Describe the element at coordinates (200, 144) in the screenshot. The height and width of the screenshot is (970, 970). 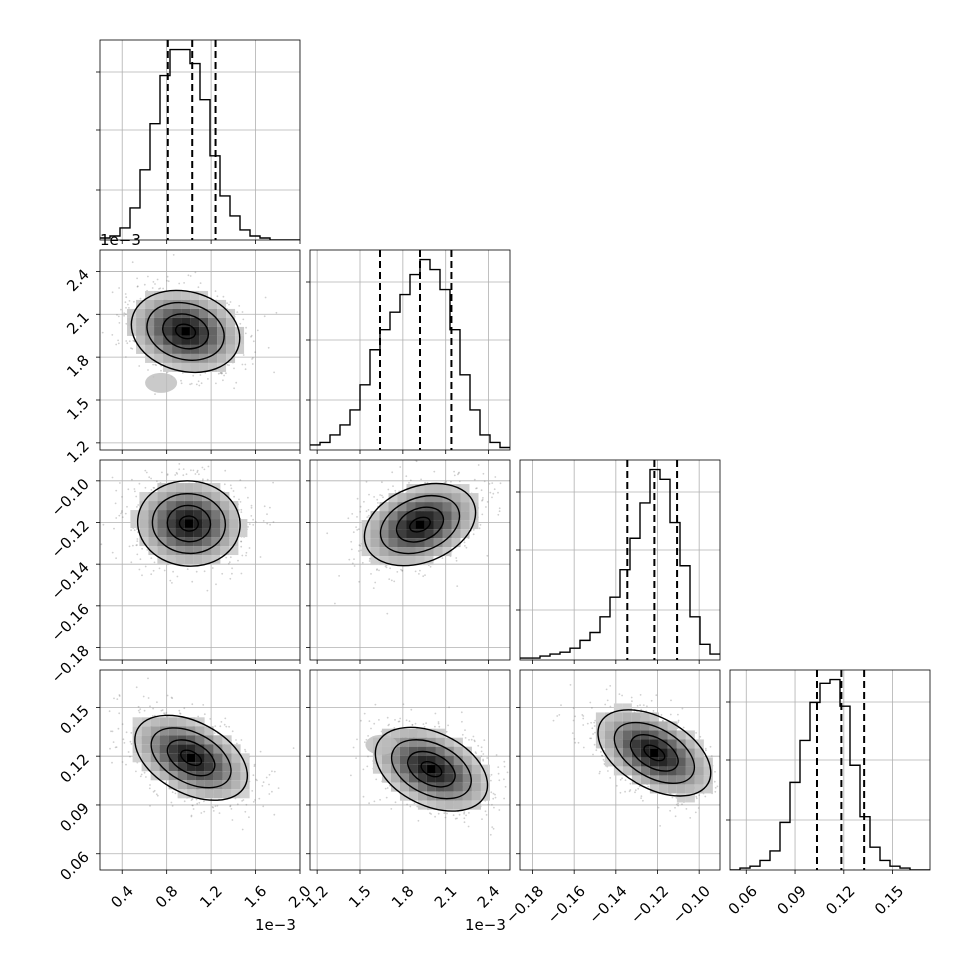
I see `histogram-step-line` at that location.